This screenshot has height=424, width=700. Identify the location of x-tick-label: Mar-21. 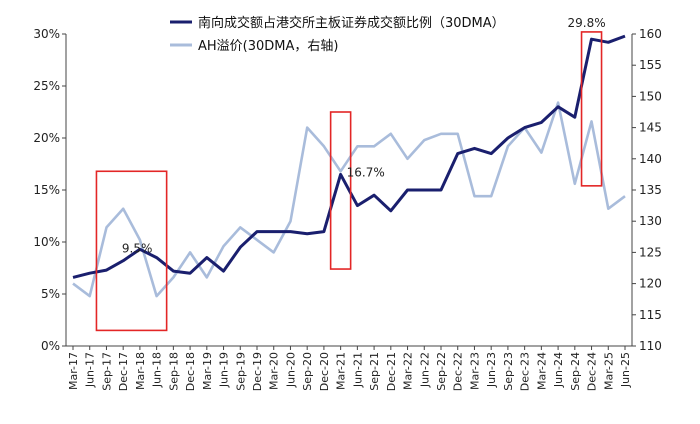
(341, 371).